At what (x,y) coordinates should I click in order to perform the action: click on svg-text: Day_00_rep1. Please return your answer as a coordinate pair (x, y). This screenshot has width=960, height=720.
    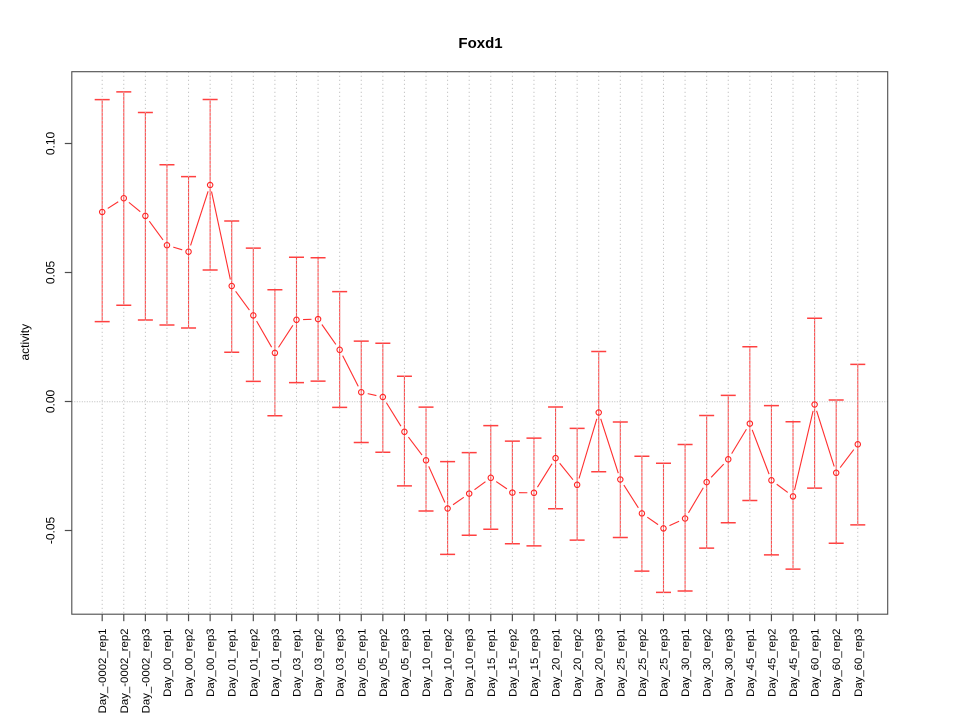
    Looking at the image, I should click on (168, 663).